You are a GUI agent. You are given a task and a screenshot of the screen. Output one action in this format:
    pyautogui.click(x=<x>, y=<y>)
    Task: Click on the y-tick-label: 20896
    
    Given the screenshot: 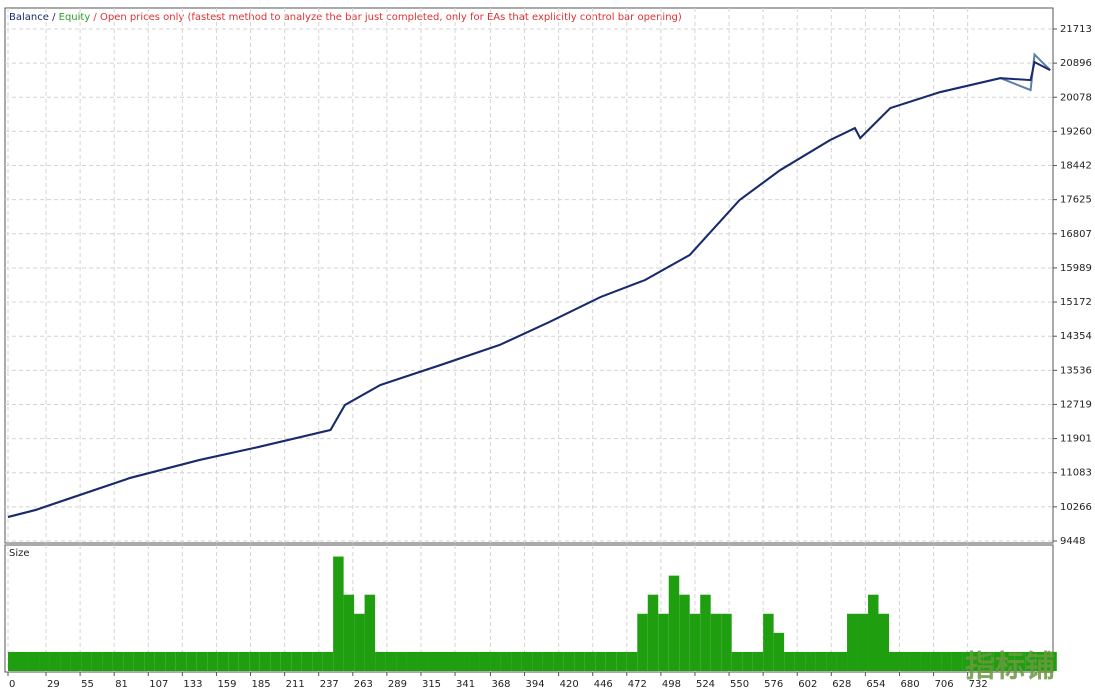 What is the action you would take?
    pyautogui.click(x=1076, y=63)
    